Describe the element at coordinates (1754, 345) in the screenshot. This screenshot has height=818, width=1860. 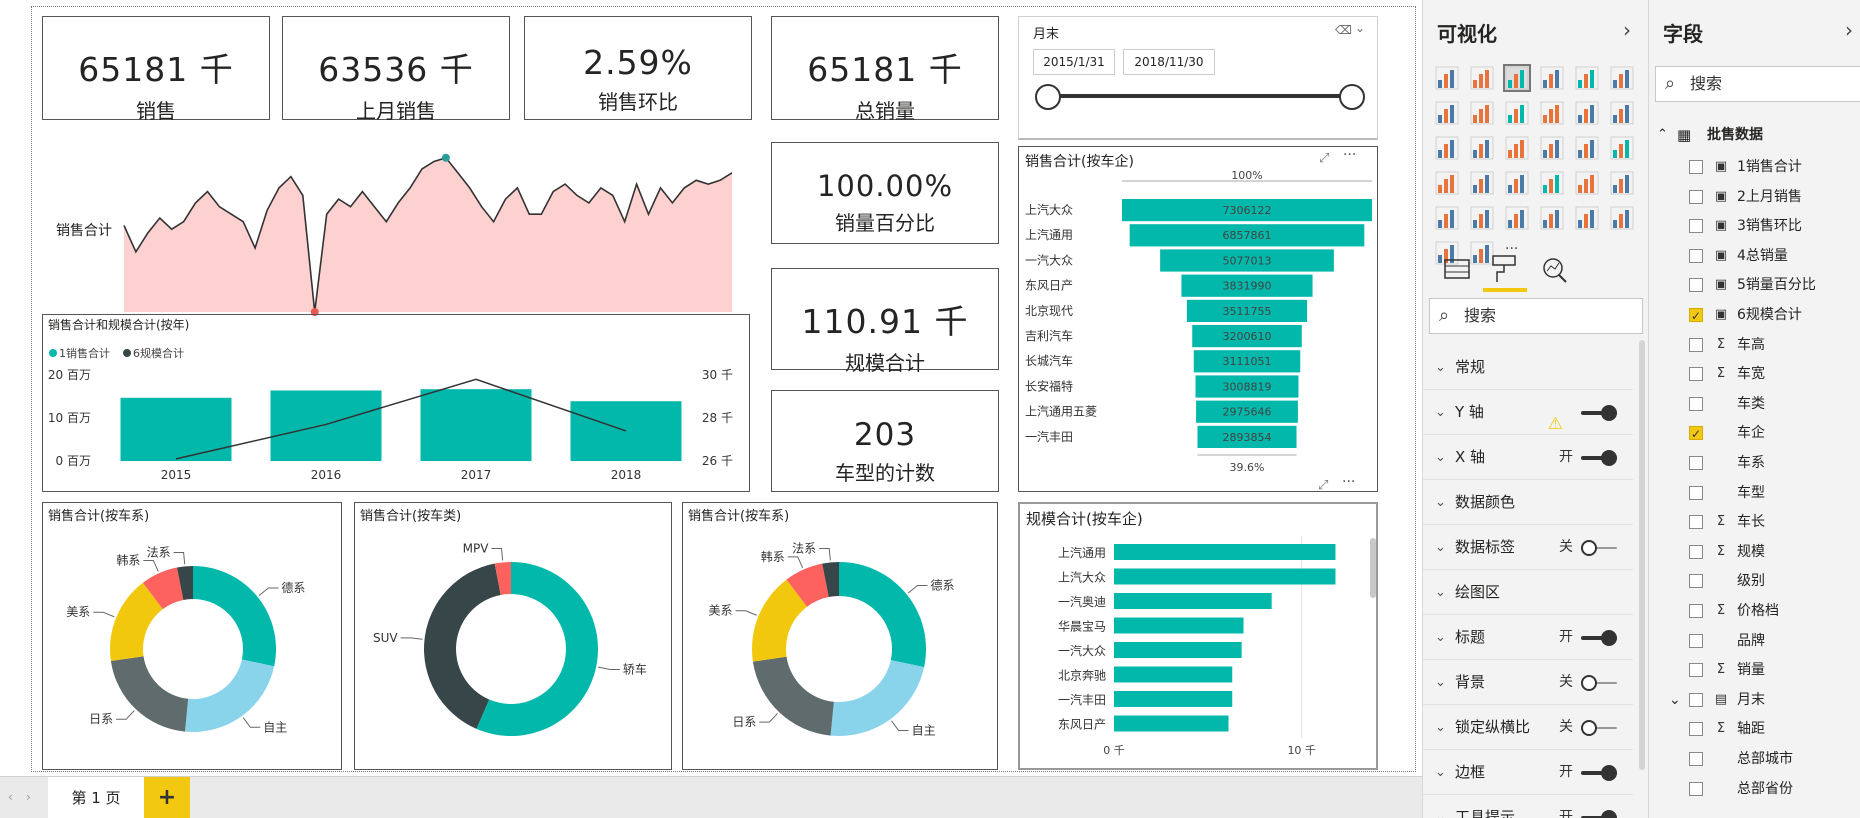
I see `field-item: Σ 车高` at that location.